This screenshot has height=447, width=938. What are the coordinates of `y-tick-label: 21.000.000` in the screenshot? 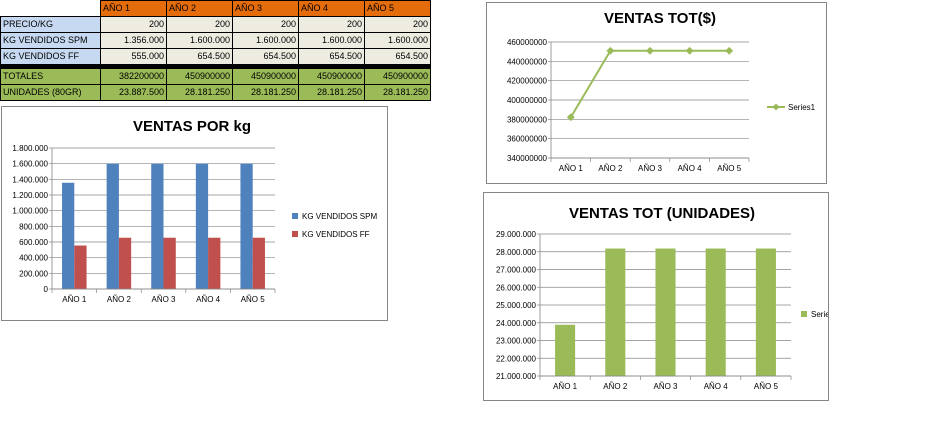 It's located at (516, 376).